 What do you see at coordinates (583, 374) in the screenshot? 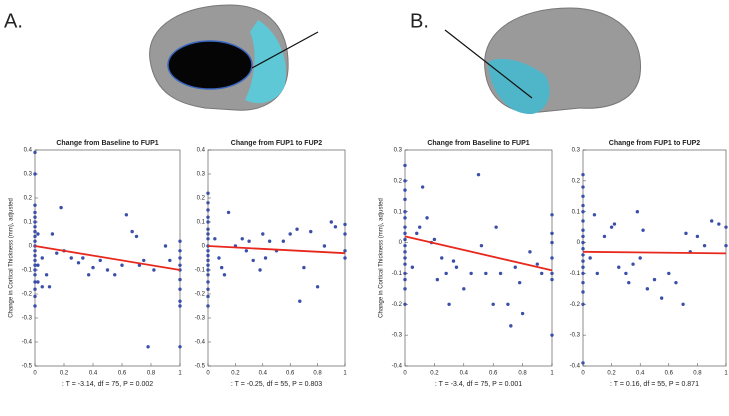
I see `x-tick-label: 0` at bounding box center [583, 374].